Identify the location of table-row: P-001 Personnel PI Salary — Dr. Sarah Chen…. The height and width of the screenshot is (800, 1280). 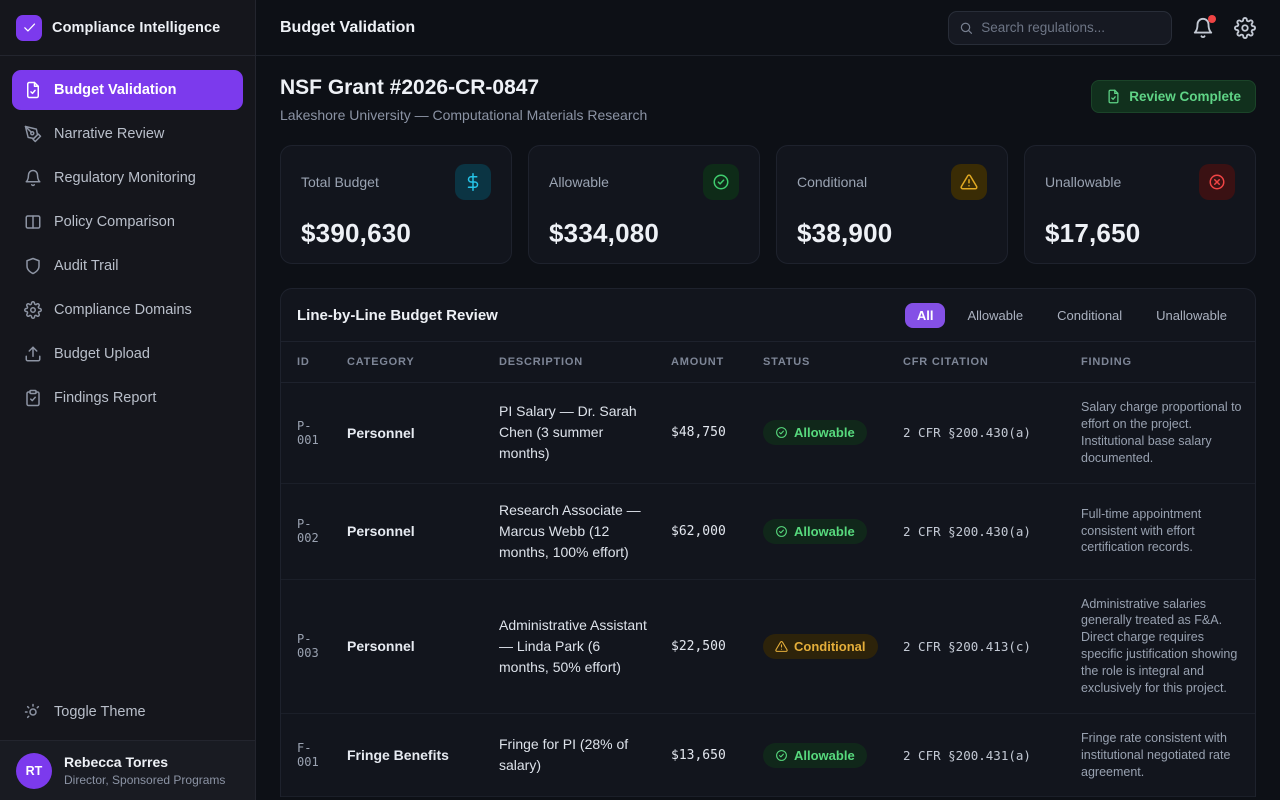
(768, 433).